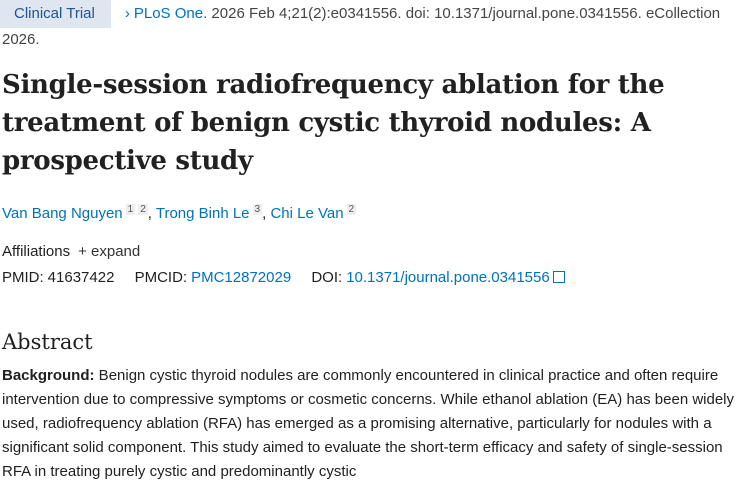  Describe the element at coordinates (127, 13) in the screenshot. I see `chevron-right-icon: ›` at that location.